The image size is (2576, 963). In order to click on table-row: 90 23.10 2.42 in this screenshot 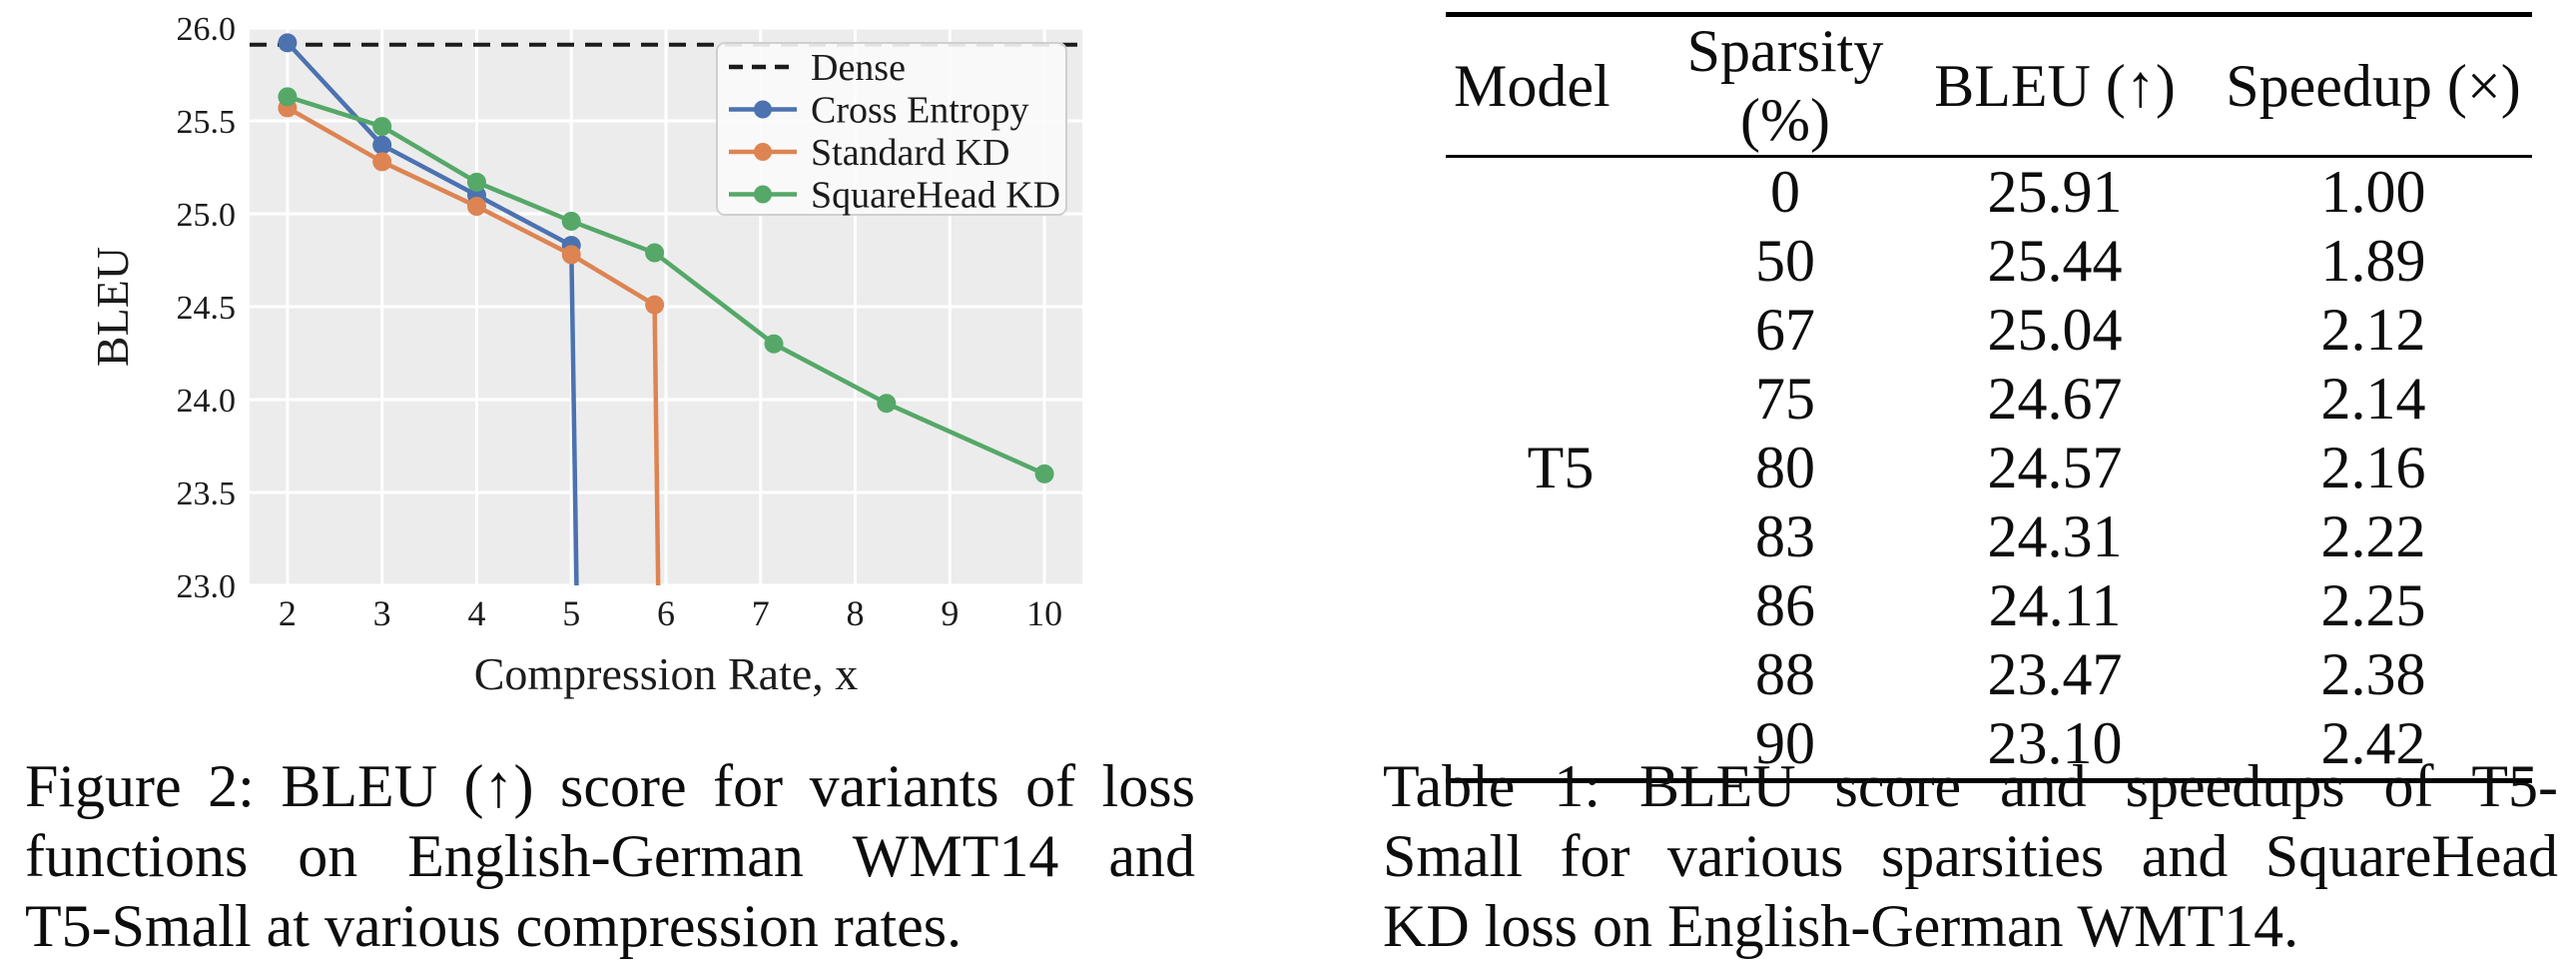, I will do `click(1989, 745)`.